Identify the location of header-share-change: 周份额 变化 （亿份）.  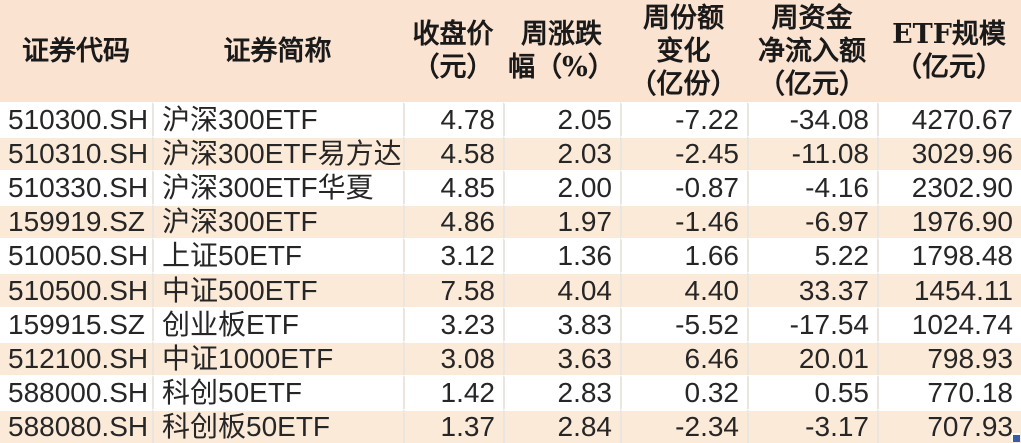
(683, 51).